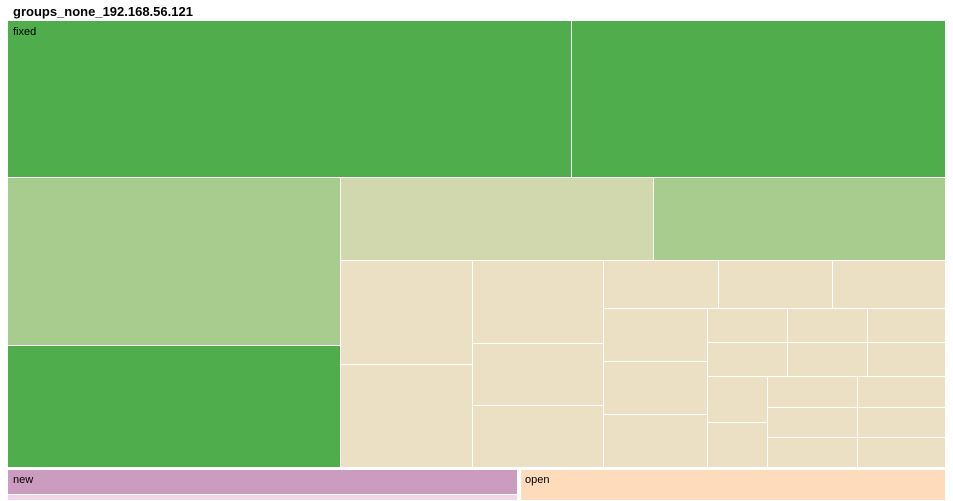 The width and height of the screenshot is (953, 501). I want to click on chart-title: groups_none_192.168.56.121, so click(103, 11).